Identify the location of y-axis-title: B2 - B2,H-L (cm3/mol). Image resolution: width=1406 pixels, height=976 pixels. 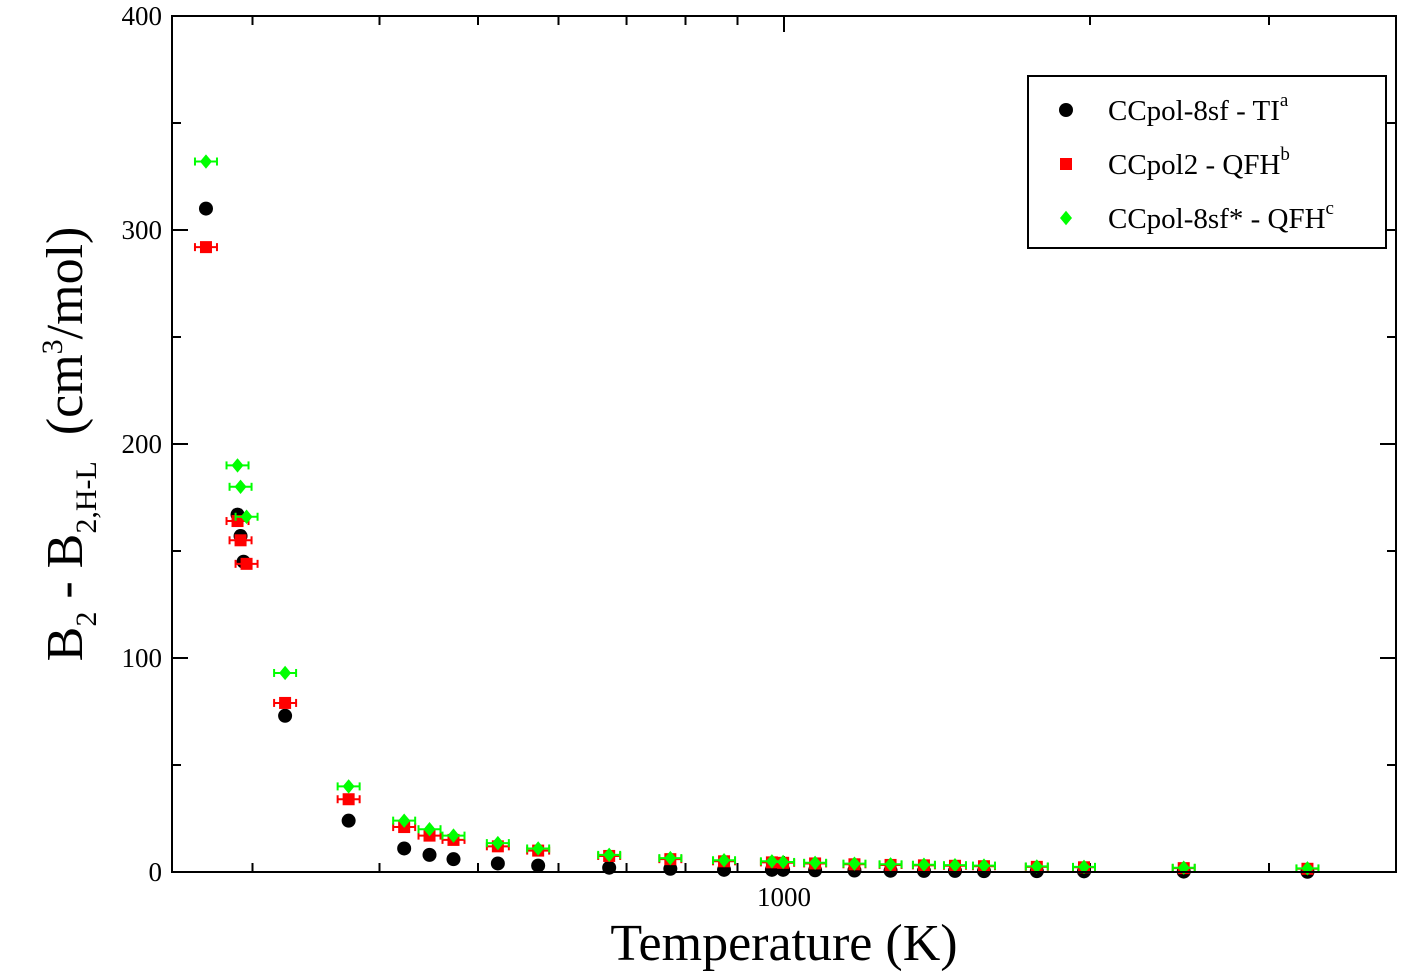
(69, 444).